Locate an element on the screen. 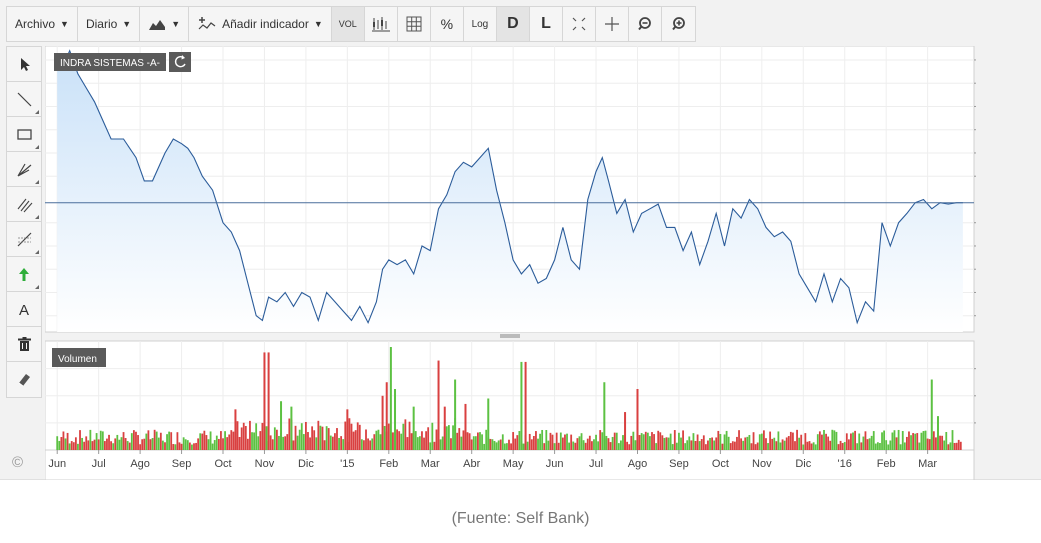  x-tick-label: Oct is located at coordinates (720, 464).